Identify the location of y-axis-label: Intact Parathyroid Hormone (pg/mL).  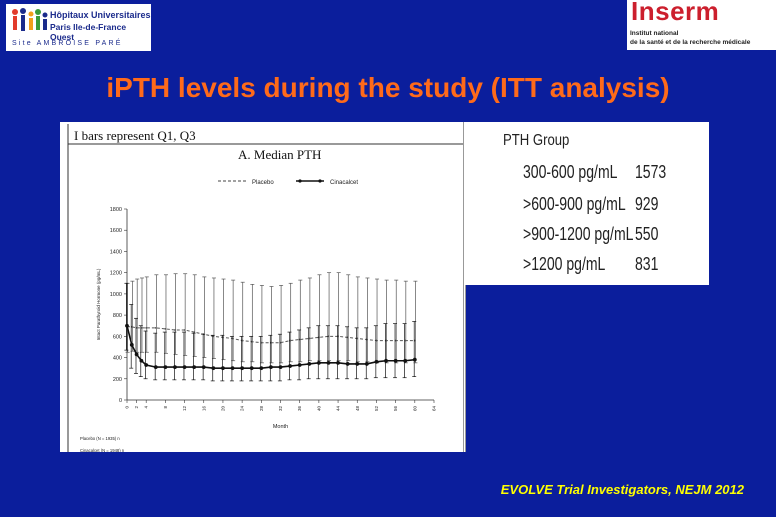
(98, 304).